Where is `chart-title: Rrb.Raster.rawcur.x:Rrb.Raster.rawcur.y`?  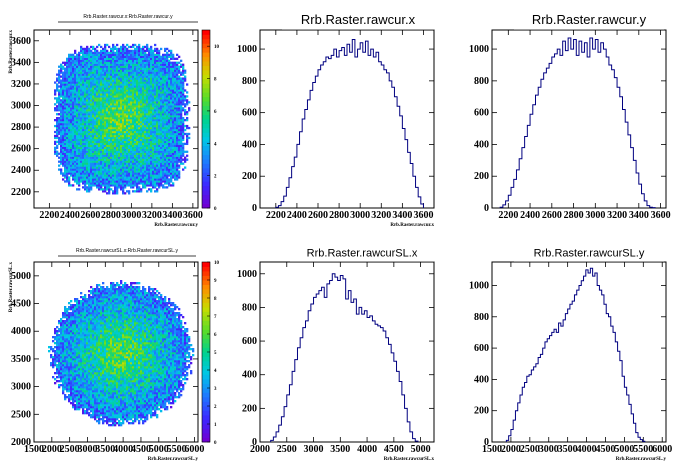
chart-title: Rrb.Raster.rawcur.x:Rrb.Raster.rawcur.y is located at coordinates (128, 17).